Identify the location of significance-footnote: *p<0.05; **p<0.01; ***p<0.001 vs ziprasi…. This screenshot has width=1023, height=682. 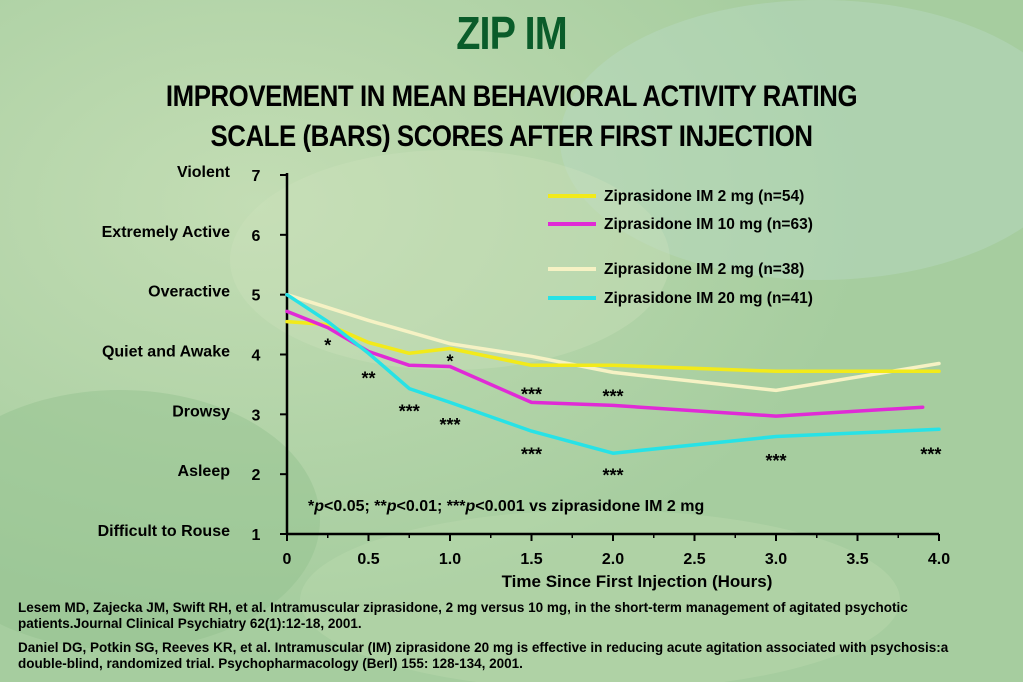
(506, 506).